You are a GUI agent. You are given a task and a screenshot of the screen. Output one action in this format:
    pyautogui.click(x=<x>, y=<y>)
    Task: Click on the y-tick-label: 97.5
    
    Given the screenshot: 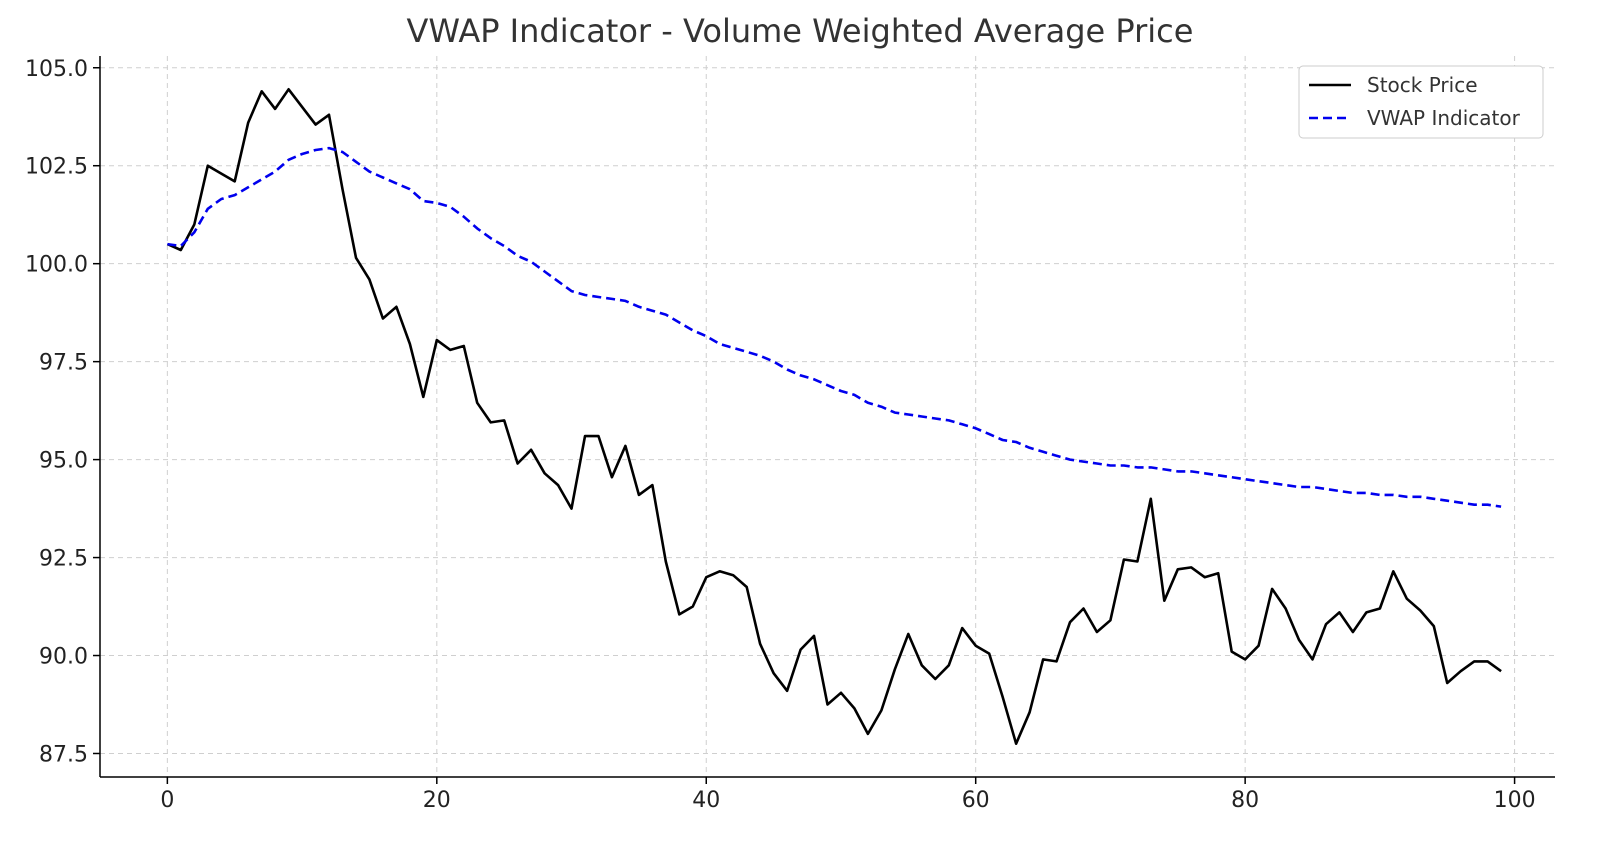 What is the action you would take?
    pyautogui.click(x=63, y=363)
    